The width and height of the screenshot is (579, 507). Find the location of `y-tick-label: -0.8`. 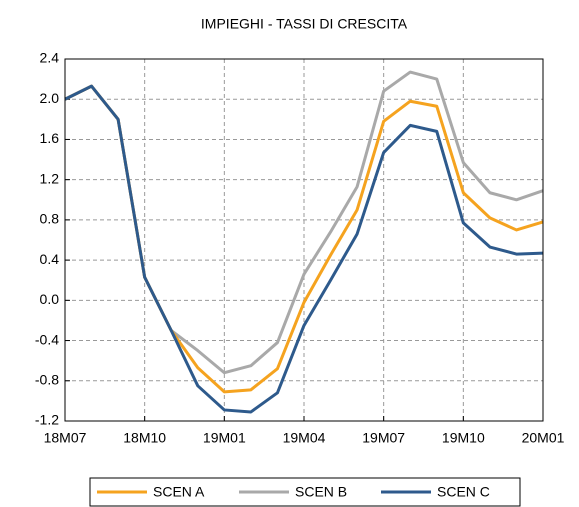

y-tick-label: -0.8 is located at coordinates (47, 379).